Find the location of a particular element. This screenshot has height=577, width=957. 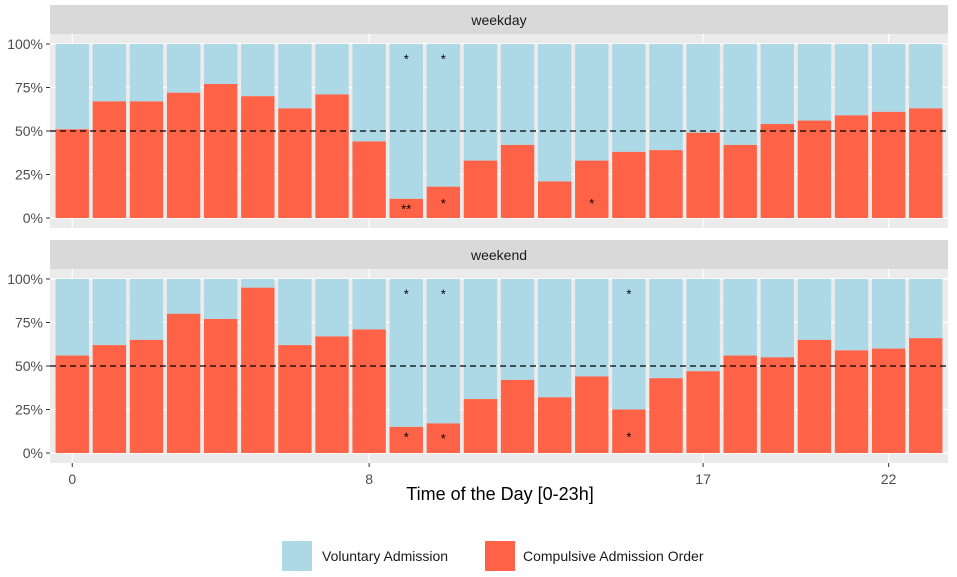

bar-compulsive-h14 is located at coordinates (592, 414).